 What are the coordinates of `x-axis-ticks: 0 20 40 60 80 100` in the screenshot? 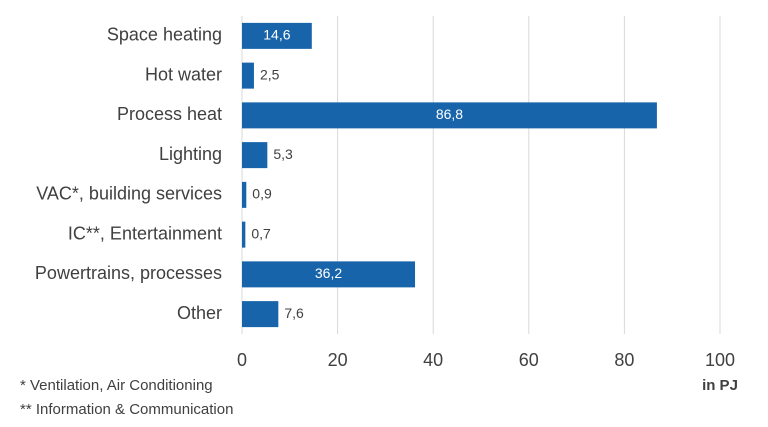 It's located at (486, 360).